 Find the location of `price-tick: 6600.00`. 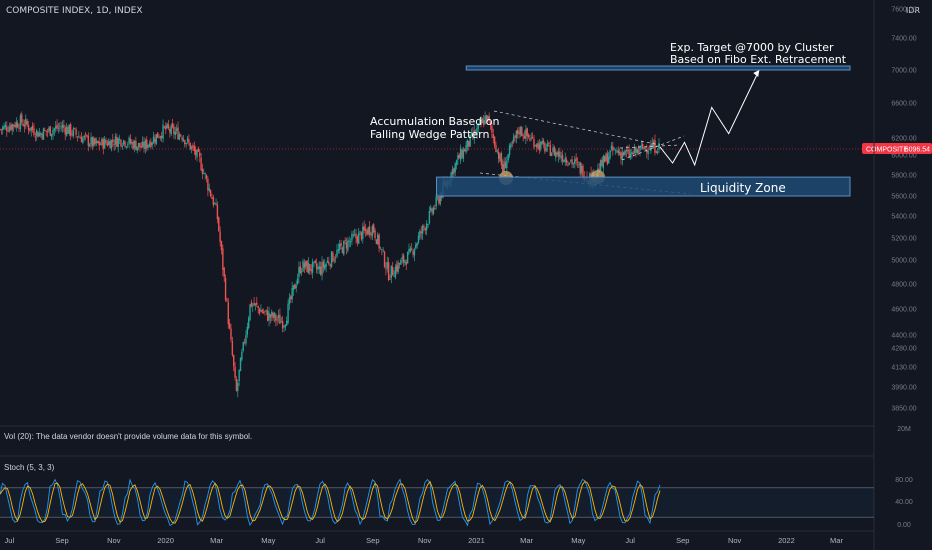

price-tick: 6600.00 is located at coordinates (903, 104).